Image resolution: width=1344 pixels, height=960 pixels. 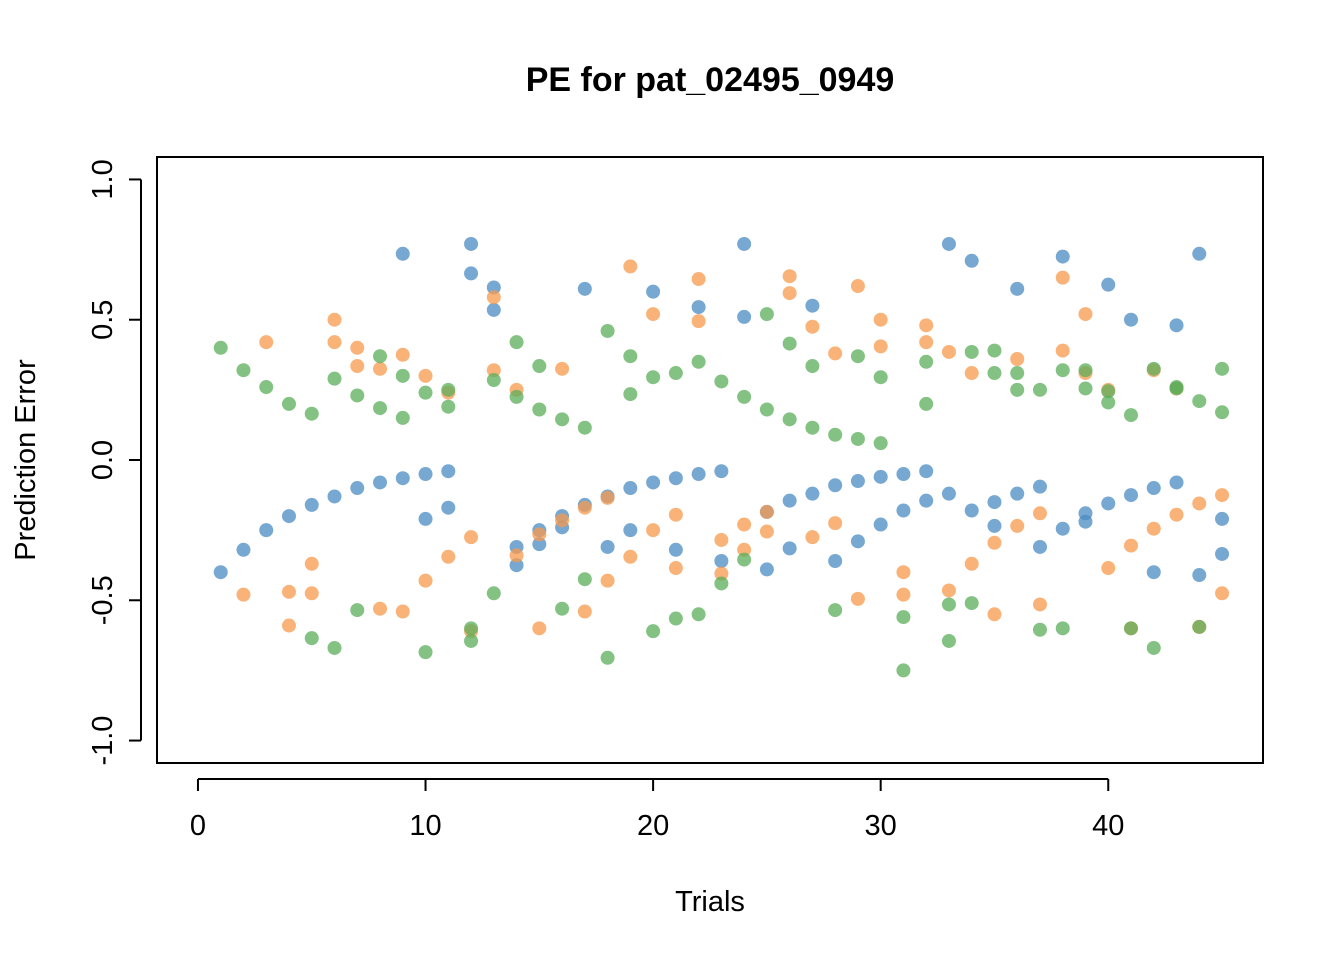 I want to click on x-tick-label: 30, so click(x=881, y=826).